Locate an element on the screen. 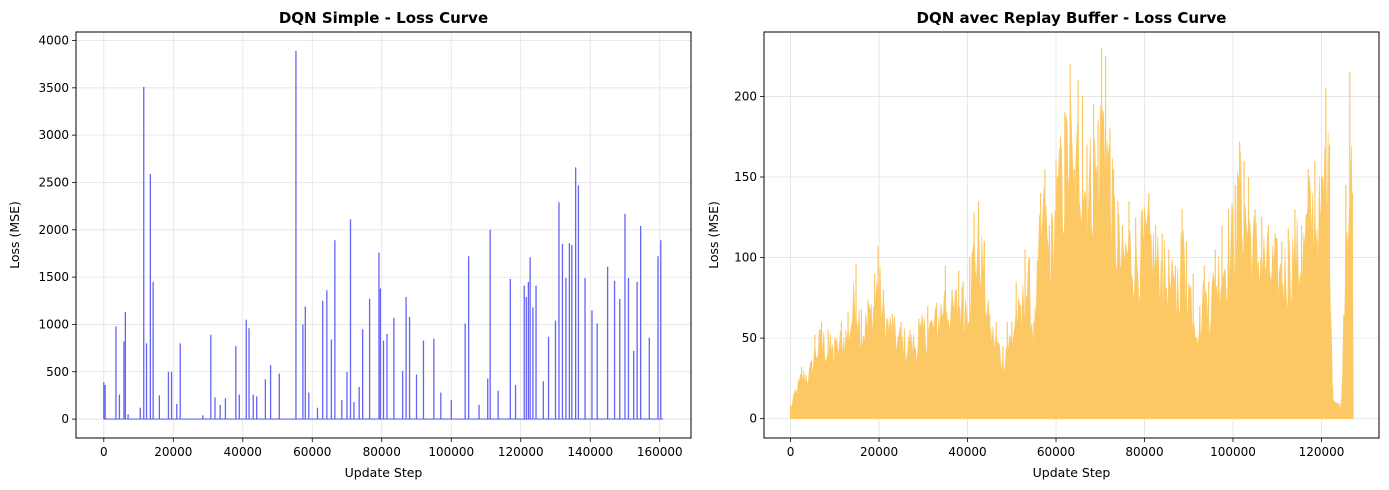  x-tick-label: 140000 is located at coordinates (590, 452).